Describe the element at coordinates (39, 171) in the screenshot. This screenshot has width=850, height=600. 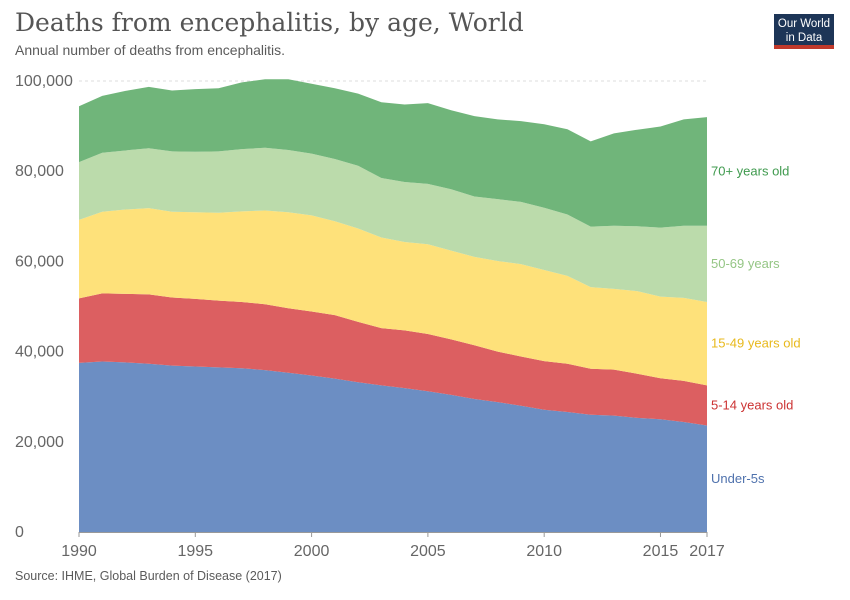
I see `y-tick-label: 80,000` at that location.